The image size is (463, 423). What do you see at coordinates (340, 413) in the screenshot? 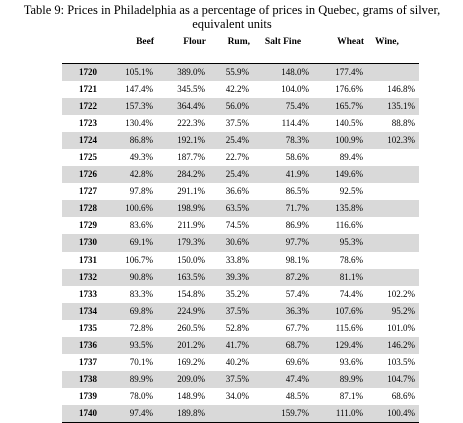
I see `value-cell: 111.0%` at bounding box center [340, 413].